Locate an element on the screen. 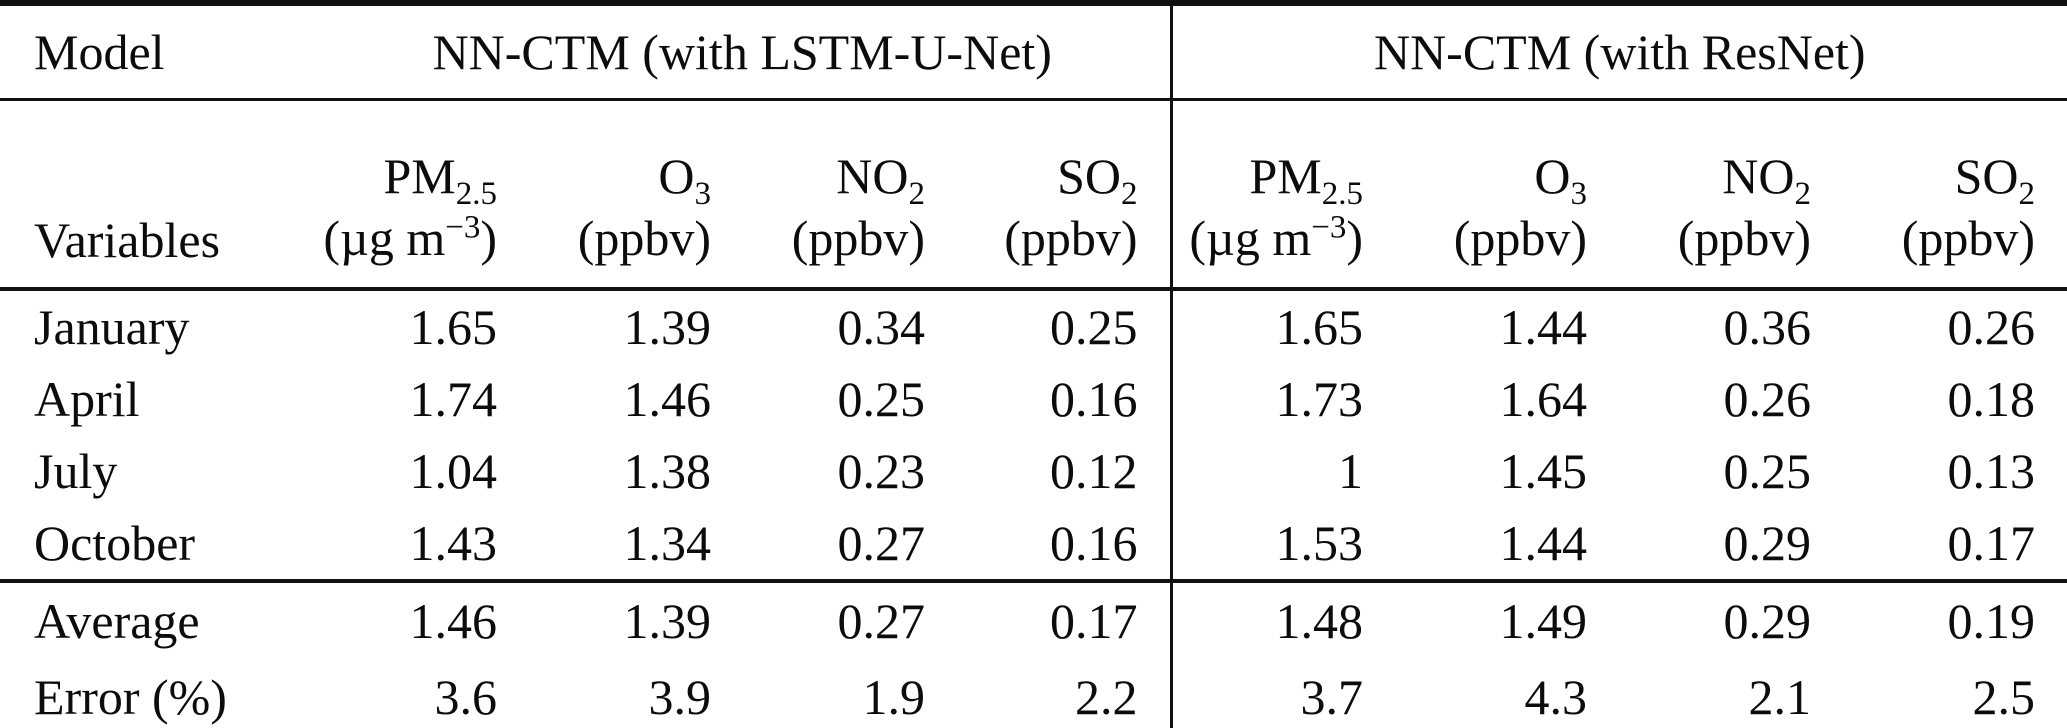 The width and height of the screenshot is (2067, 728). column-header-pm25-lstm: PM2.5 (µg m−3) is located at coordinates (422, 195).